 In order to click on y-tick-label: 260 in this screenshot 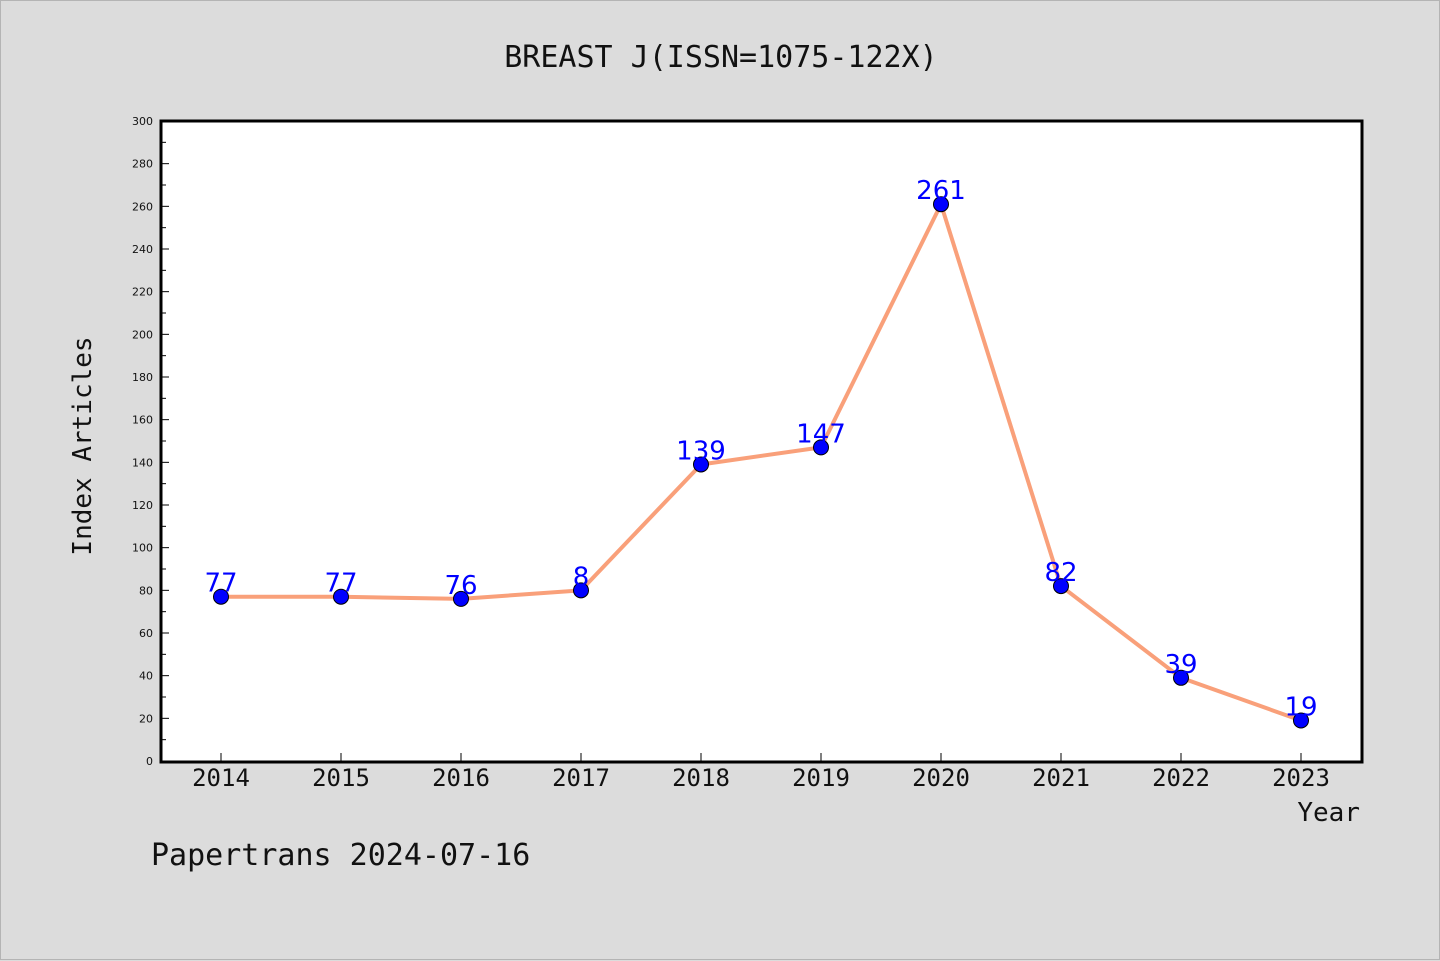, I will do `click(142, 206)`.